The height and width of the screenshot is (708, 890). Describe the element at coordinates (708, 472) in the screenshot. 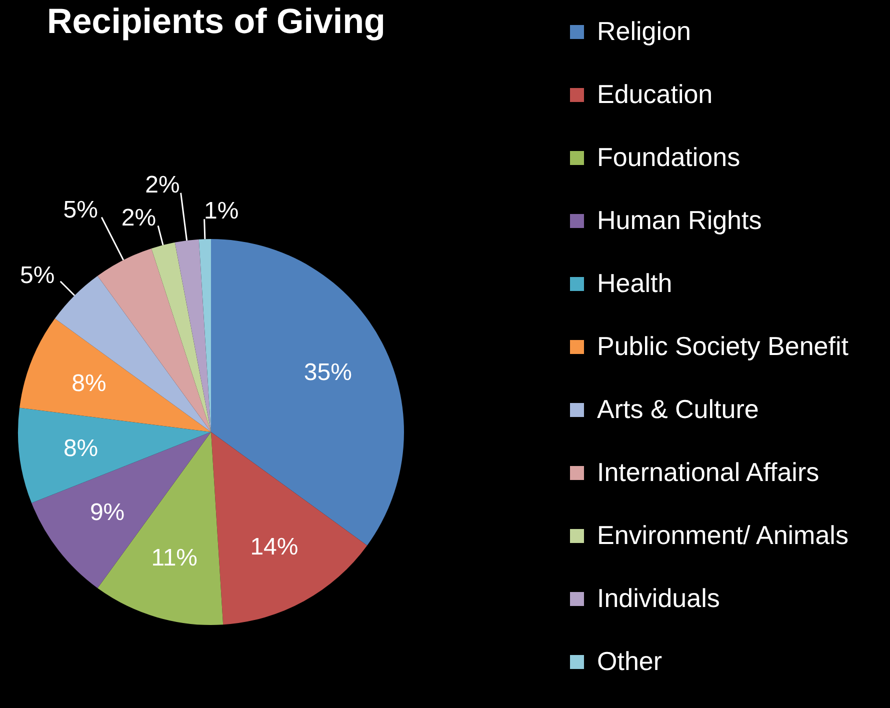

I see `legend-label: International Affairs` at that location.